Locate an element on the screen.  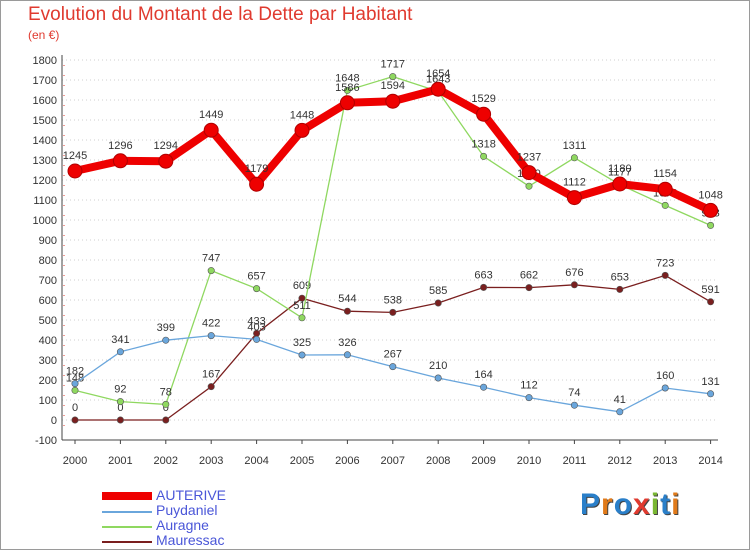
x-tick-label: 2005 is located at coordinates (302, 461).